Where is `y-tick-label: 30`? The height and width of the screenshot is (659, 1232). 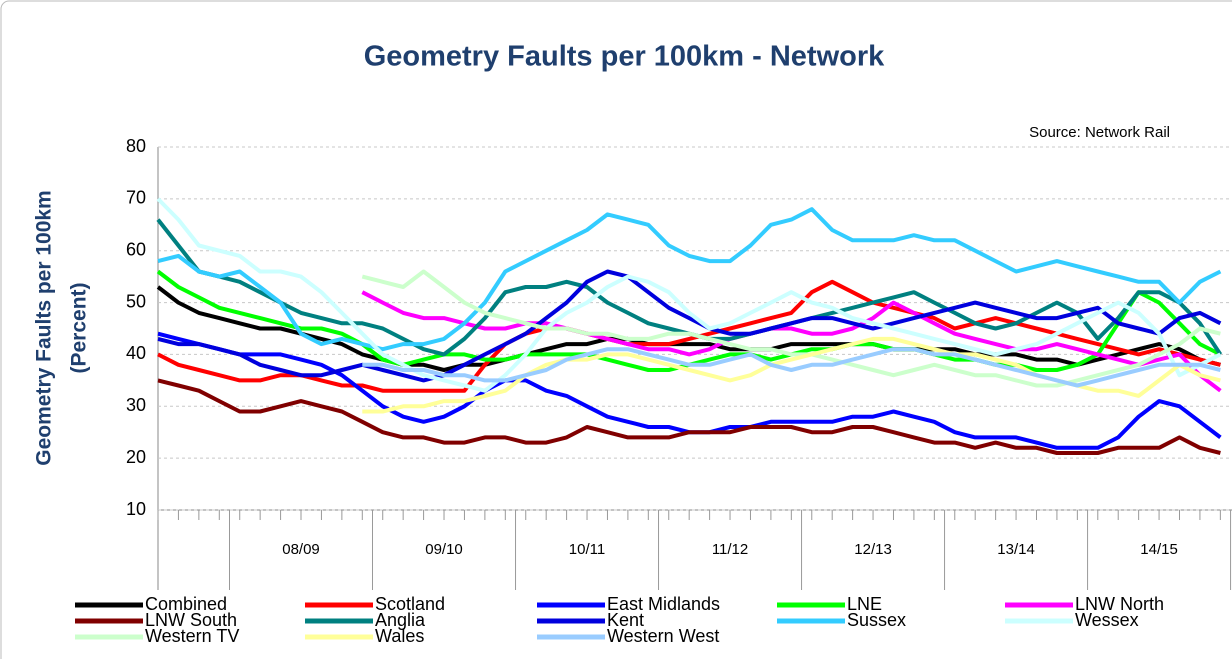 y-tick-label: 30 is located at coordinates (136, 405).